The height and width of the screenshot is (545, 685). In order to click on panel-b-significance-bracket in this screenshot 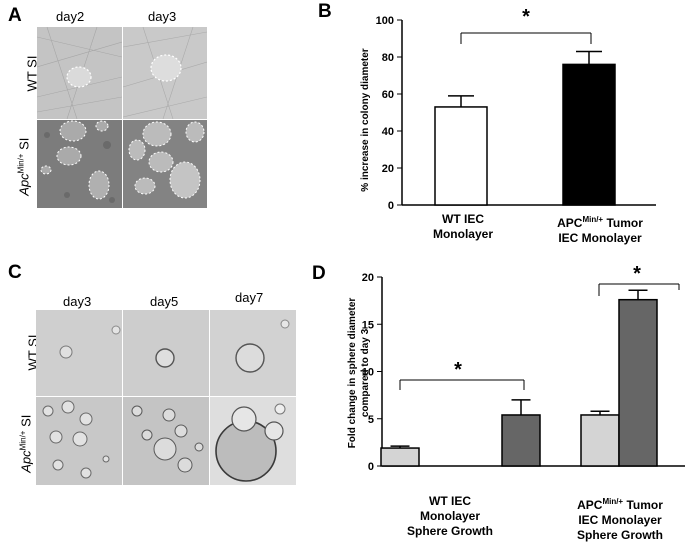, I will do `click(526, 38)`.